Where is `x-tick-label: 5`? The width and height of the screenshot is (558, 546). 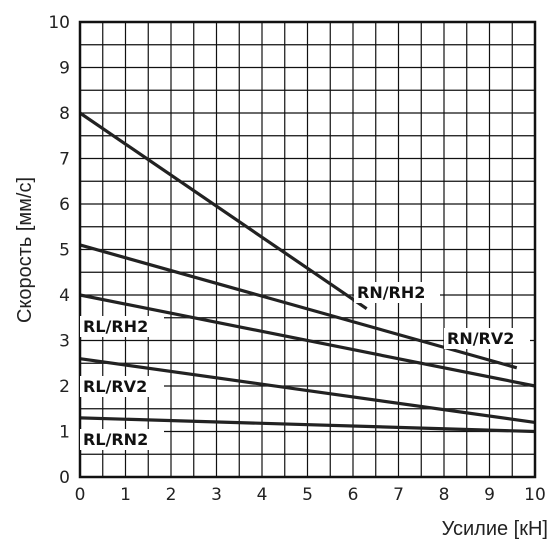 x-tick-label: 5 is located at coordinates (307, 495).